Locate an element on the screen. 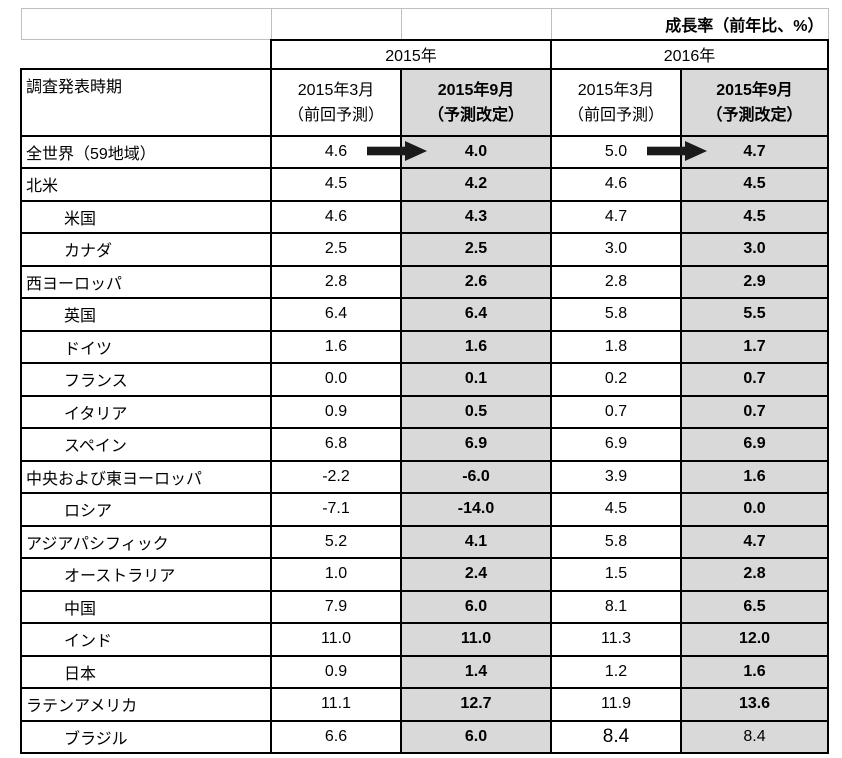 This screenshot has height=758, width=842. value-cell: 6.6 is located at coordinates (336, 736).